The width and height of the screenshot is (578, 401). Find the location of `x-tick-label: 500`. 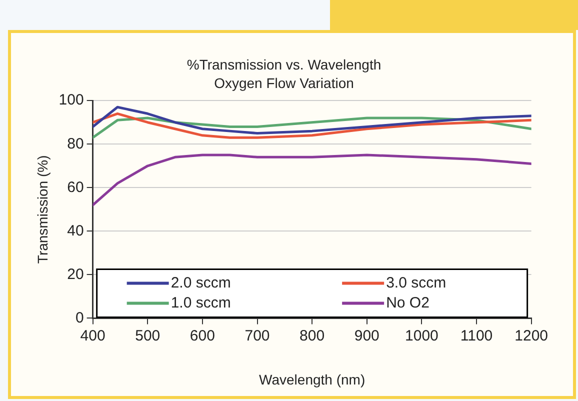

x-tick-label: 500 is located at coordinates (147, 335).